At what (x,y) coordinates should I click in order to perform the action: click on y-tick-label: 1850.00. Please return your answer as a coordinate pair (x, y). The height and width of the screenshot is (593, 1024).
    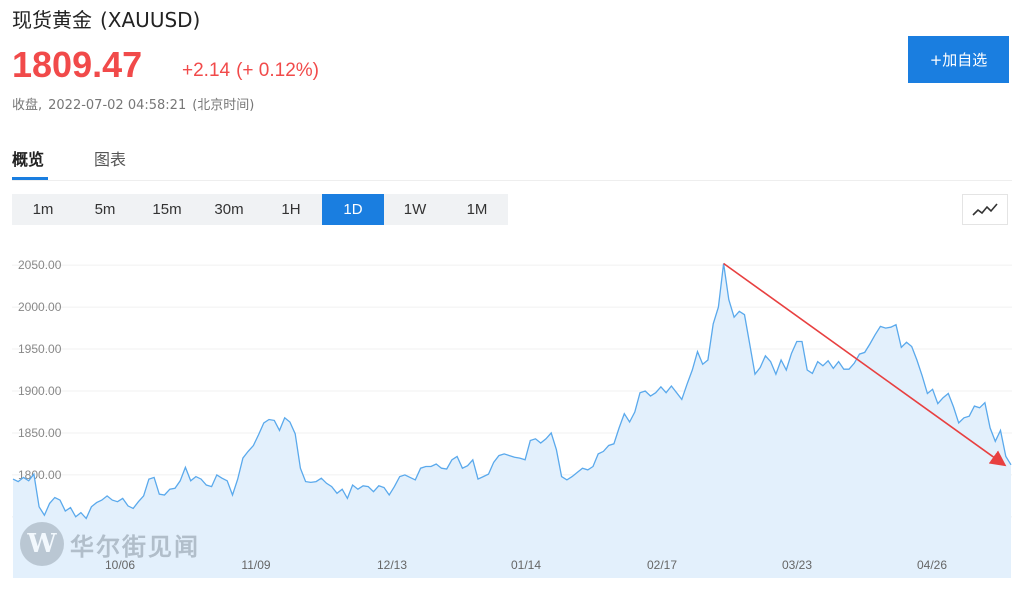
    Looking at the image, I should click on (40, 433).